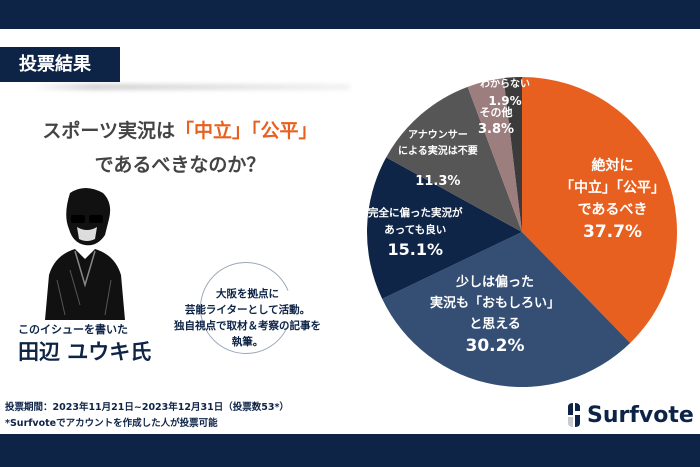 The height and width of the screenshot is (467, 700). I want to click on top-bar, so click(350, 14).